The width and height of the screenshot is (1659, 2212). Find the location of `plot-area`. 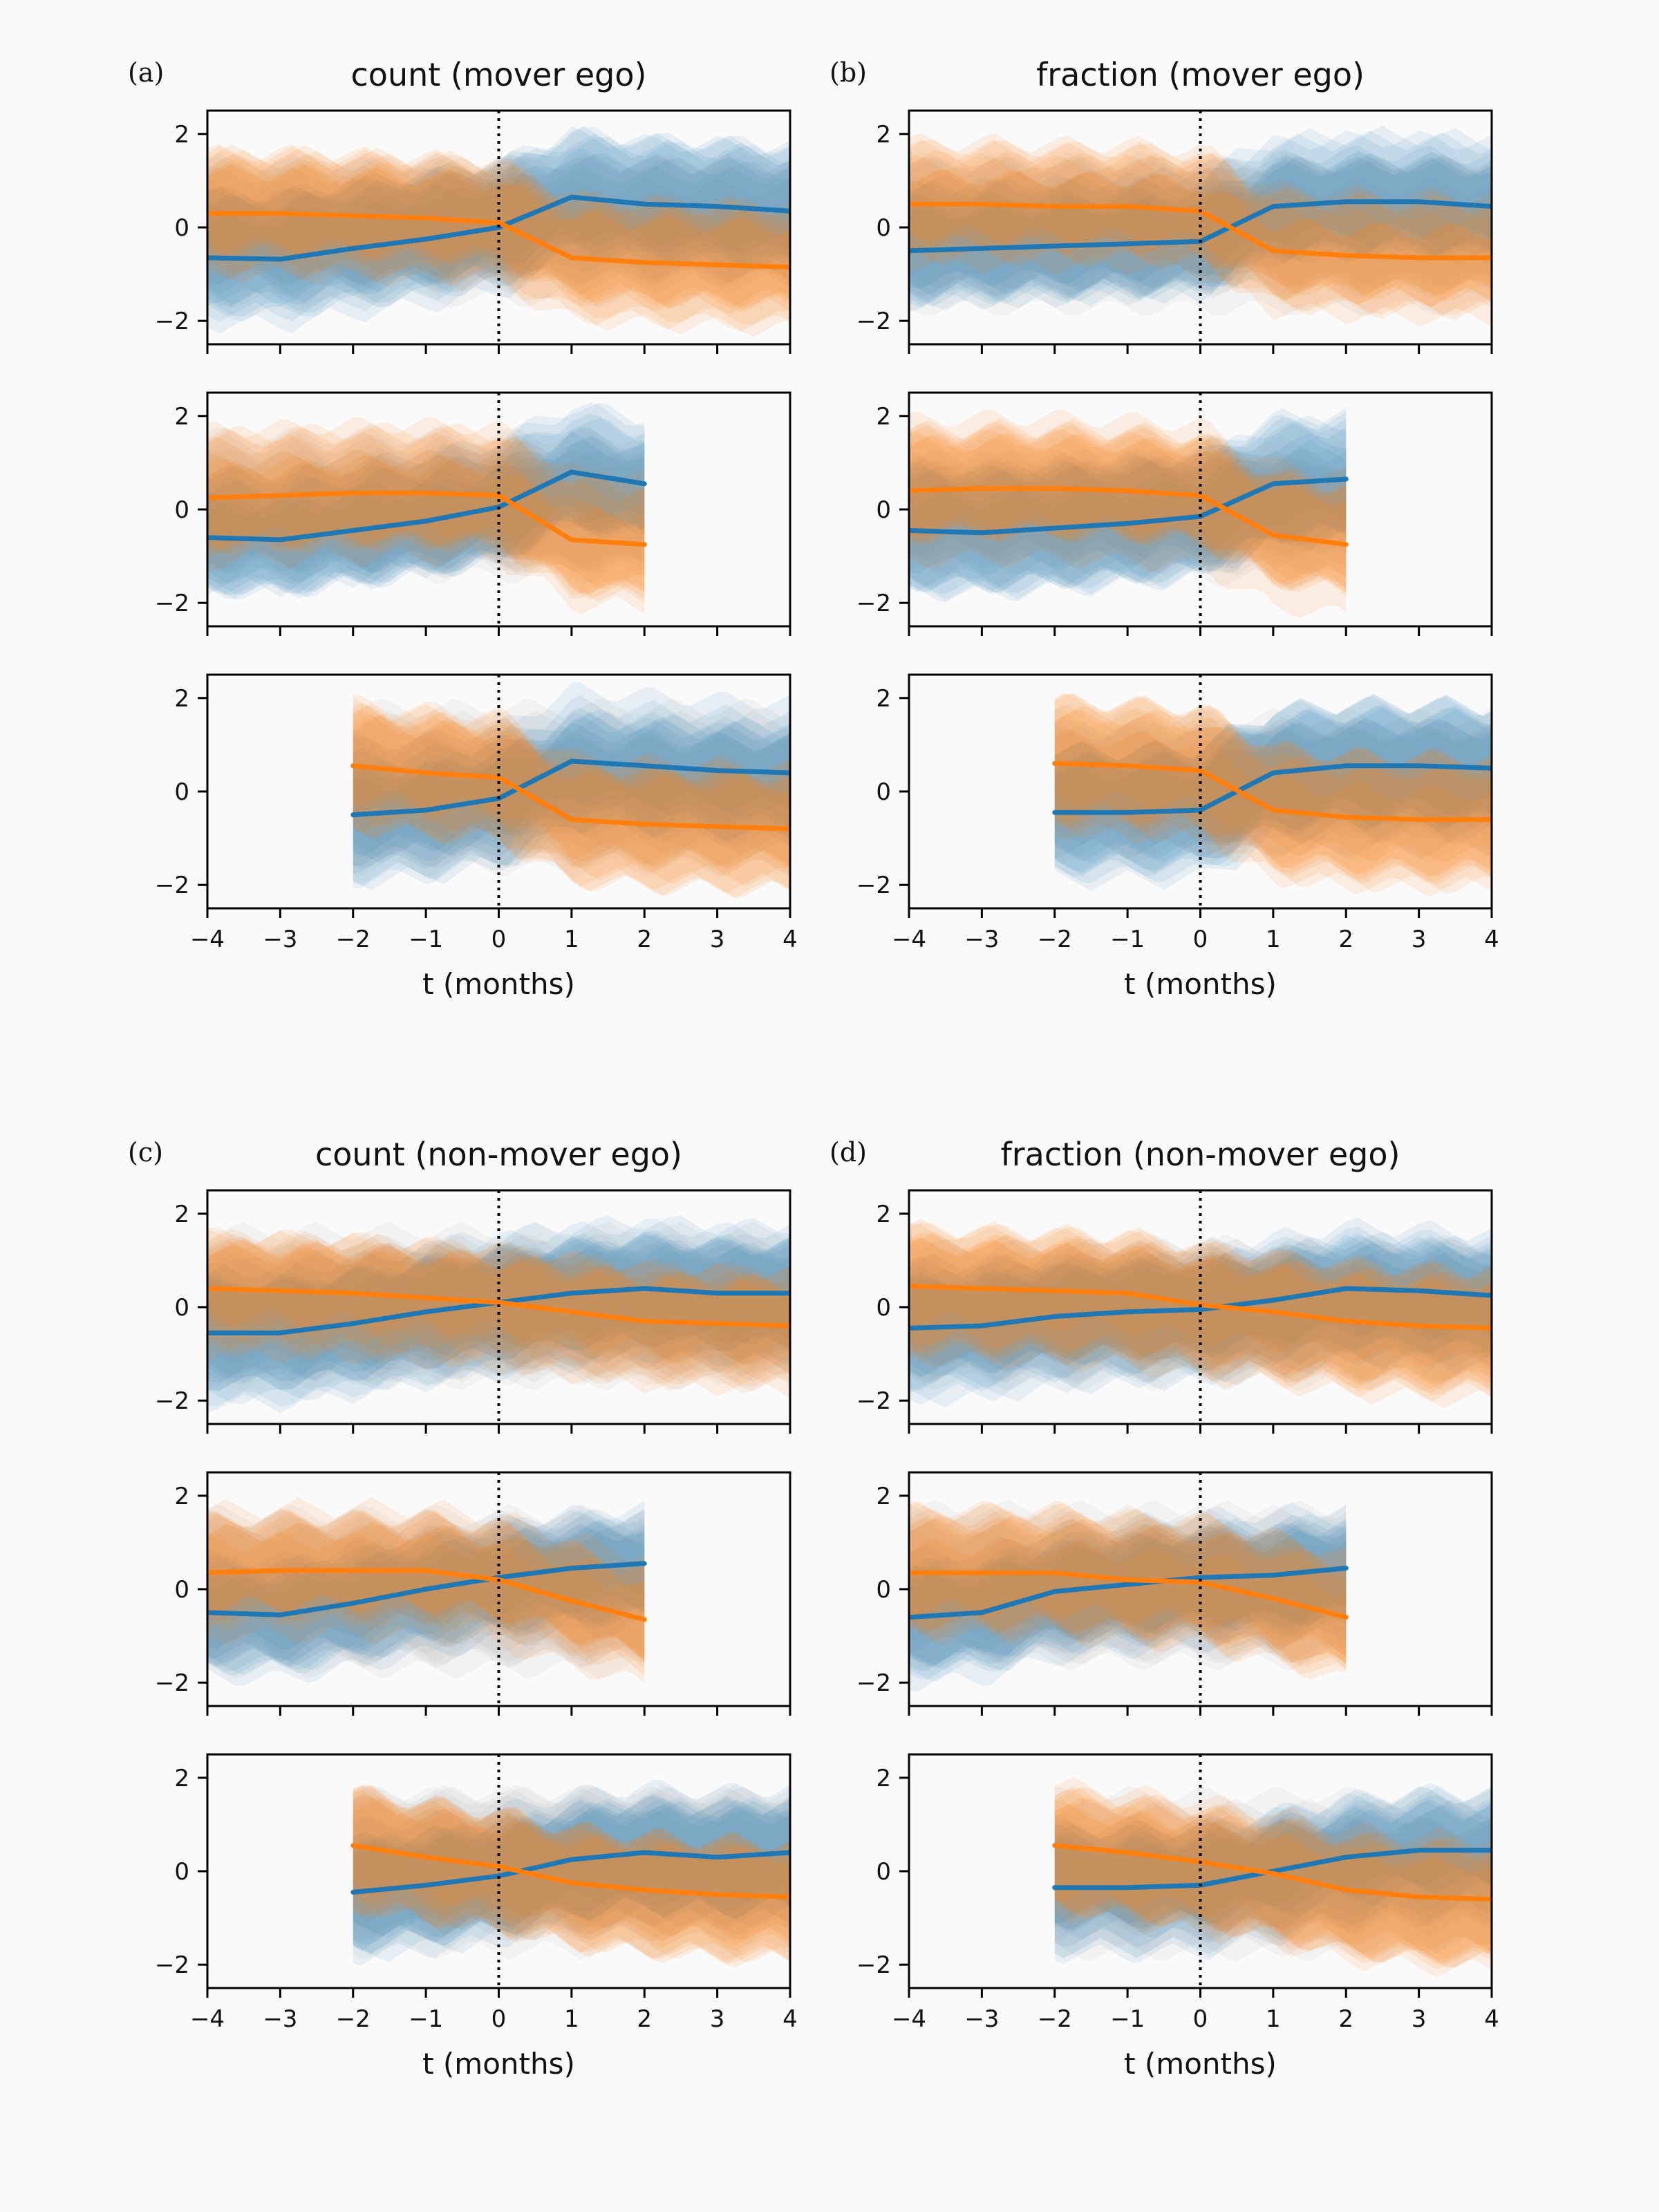

plot-area is located at coordinates (570, 1873).